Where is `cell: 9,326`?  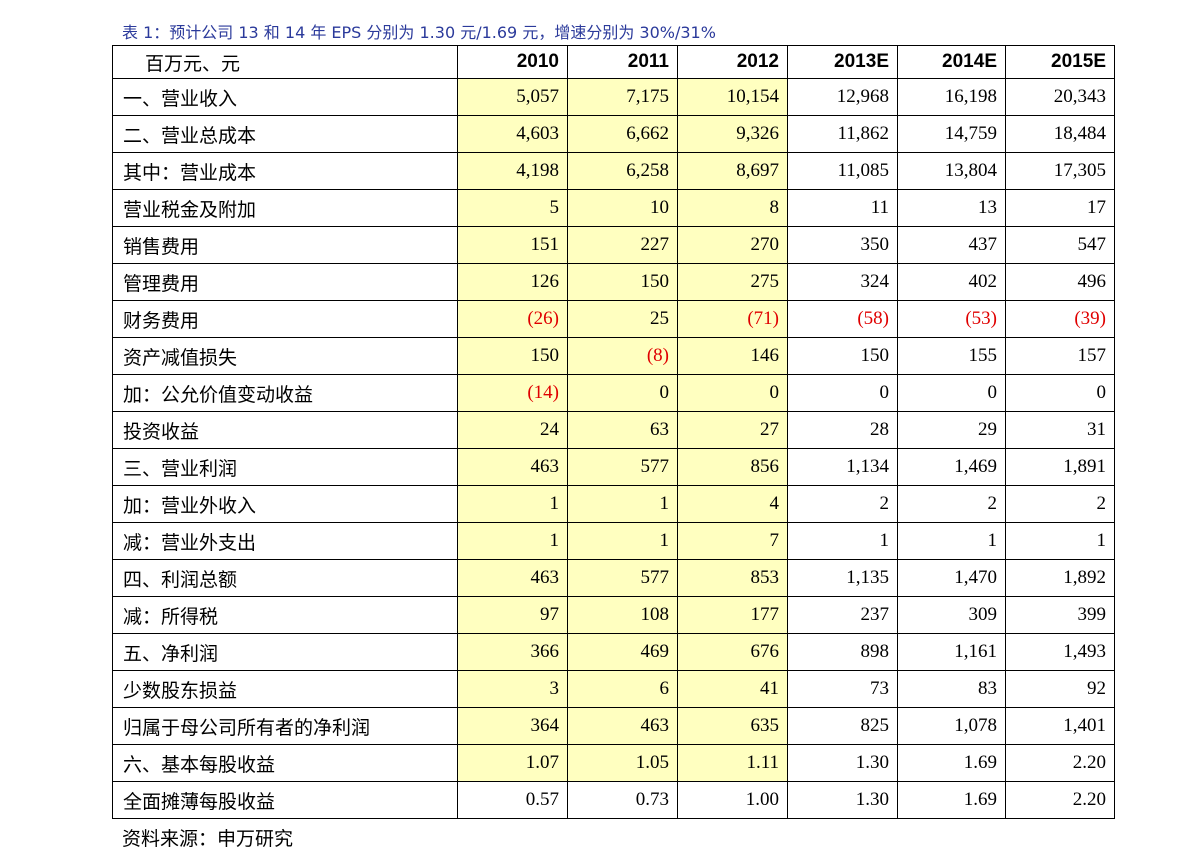
cell: 9,326 is located at coordinates (732, 134).